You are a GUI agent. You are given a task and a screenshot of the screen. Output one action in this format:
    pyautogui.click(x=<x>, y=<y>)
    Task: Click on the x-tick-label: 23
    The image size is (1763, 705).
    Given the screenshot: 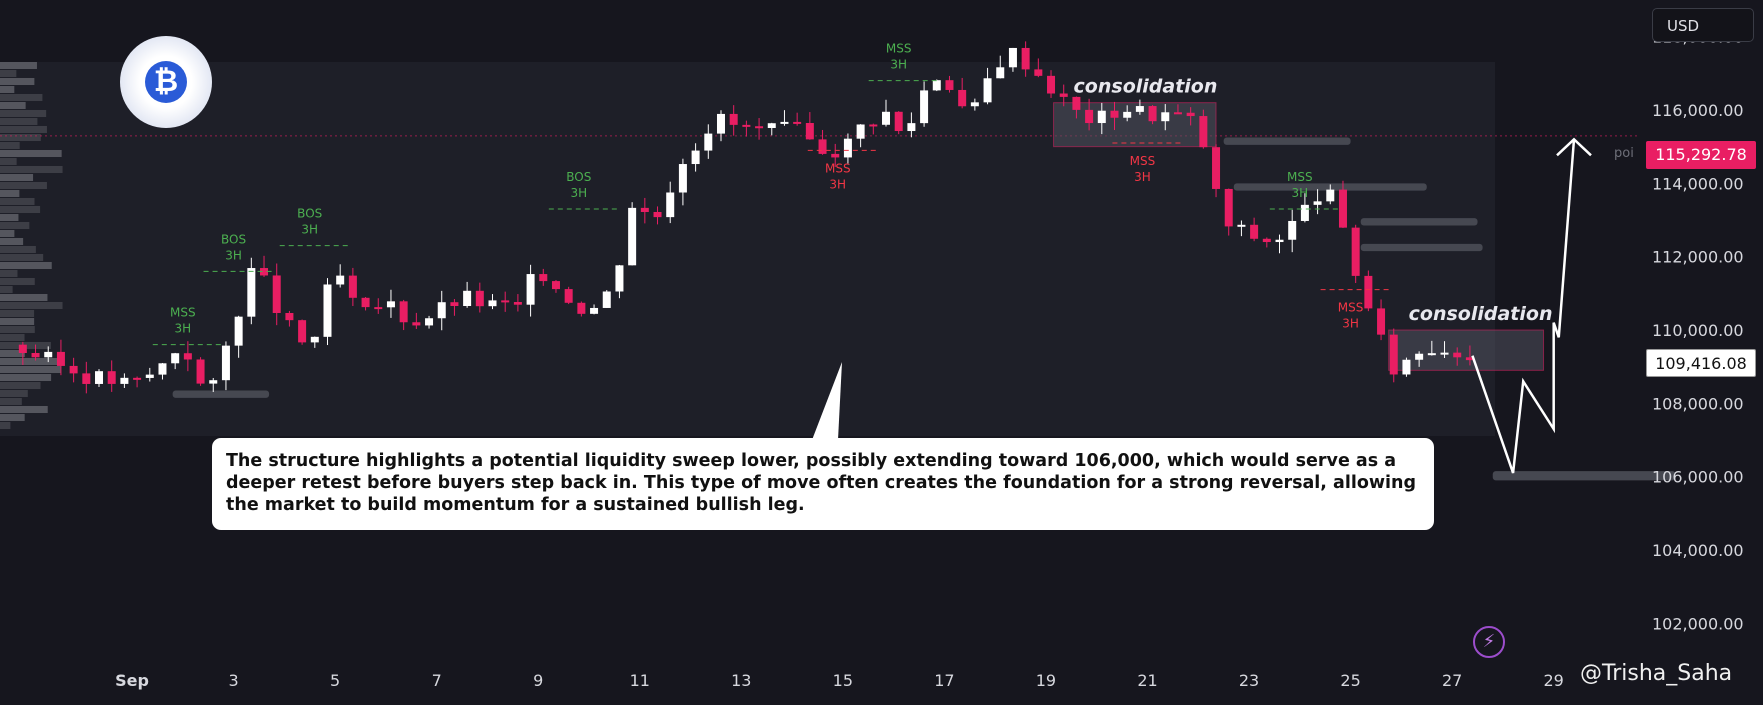 What is the action you would take?
    pyautogui.click(x=1249, y=680)
    